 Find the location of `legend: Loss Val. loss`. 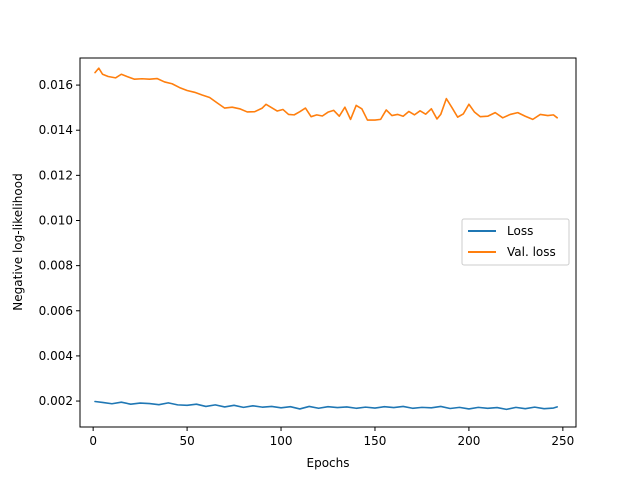

legend: Loss Val. loss is located at coordinates (515, 242).